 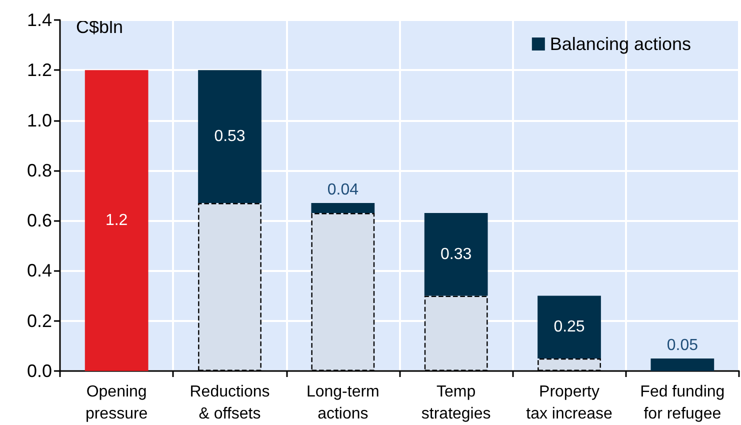 I want to click on y-tick-label: 1.2, so click(x=39, y=70).